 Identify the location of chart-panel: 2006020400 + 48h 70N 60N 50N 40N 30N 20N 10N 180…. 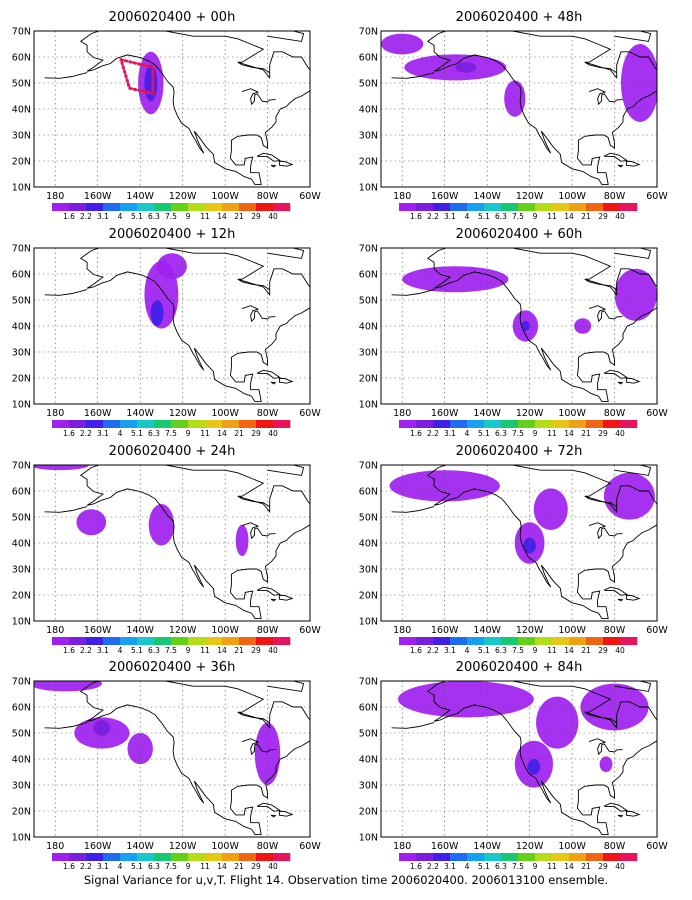
(514, 115).